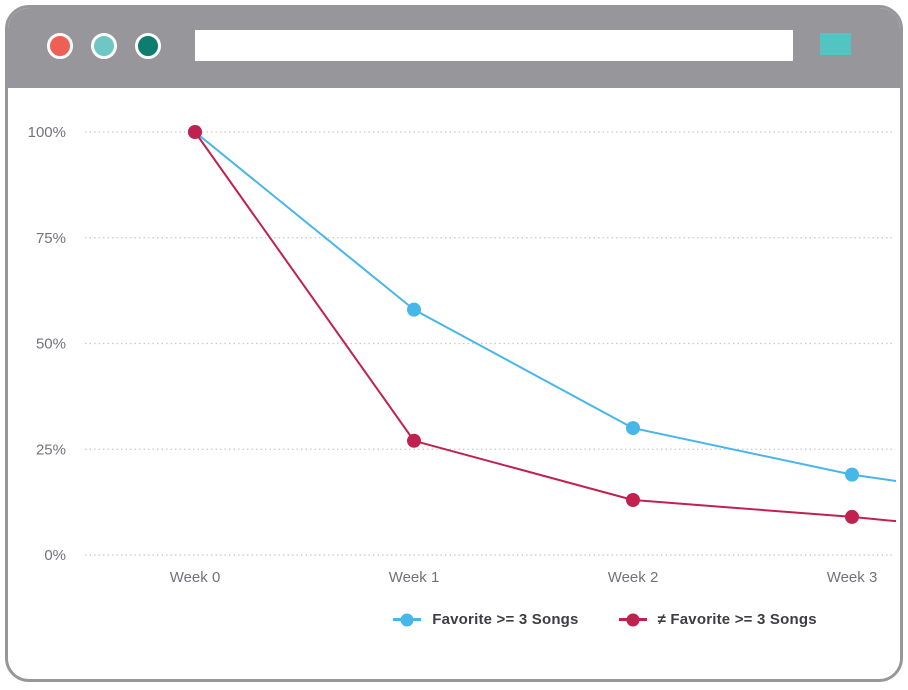 The width and height of the screenshot is (908, 690). I want to click on legend-item-not-favorite: ≠ Favorite >= 3 Songs, so click(717, 619).